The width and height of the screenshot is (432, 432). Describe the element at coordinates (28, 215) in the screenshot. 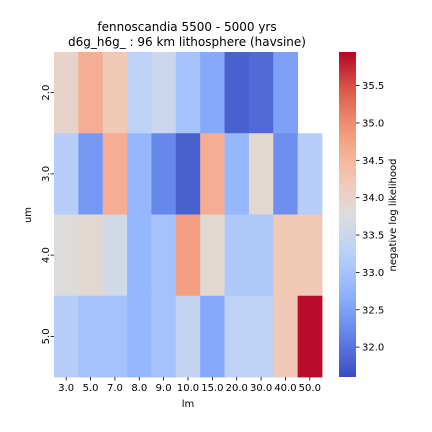

I see `y-axis-label: um` at that location.